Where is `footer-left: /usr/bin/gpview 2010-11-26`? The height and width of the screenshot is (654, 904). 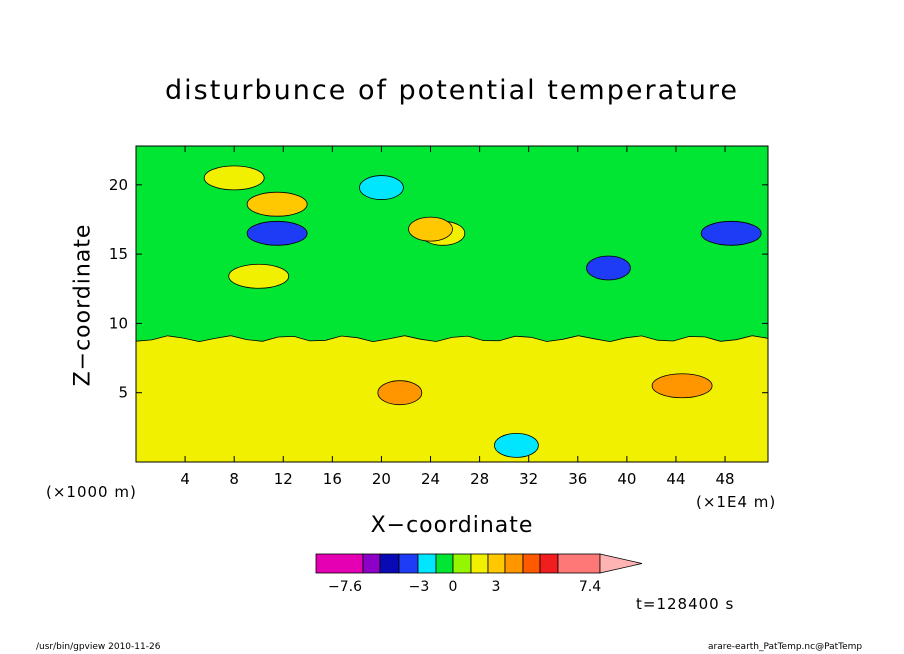 footer-left: /usr/bin/gpview 2010-11-26 is located at coordinates (98, 647).